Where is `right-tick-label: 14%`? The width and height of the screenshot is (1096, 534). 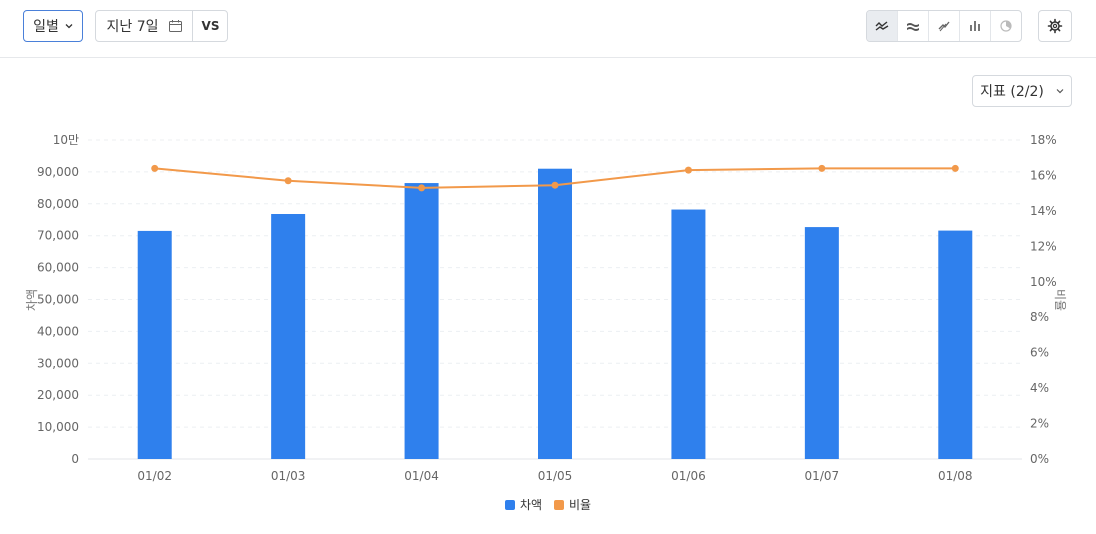 right-tick-label: 14% is located at coordinates (1043, 211).